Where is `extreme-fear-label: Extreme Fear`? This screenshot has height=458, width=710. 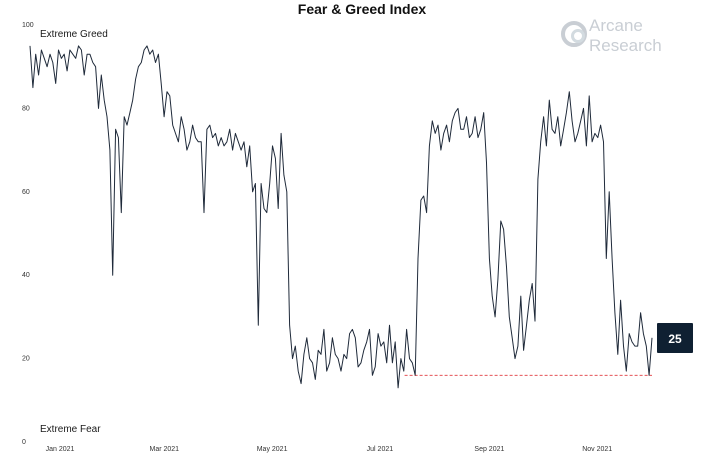 extreme-fear-label: Extreme Fear is located at coordinates (70, 429).